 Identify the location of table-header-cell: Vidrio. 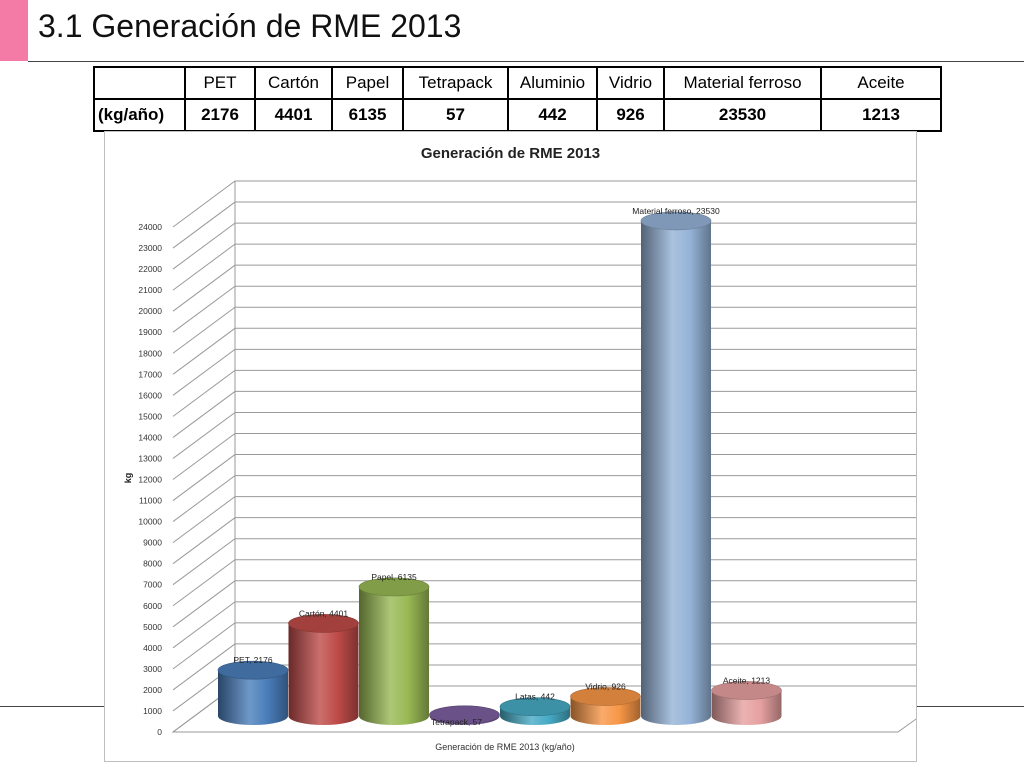
(630, 83).